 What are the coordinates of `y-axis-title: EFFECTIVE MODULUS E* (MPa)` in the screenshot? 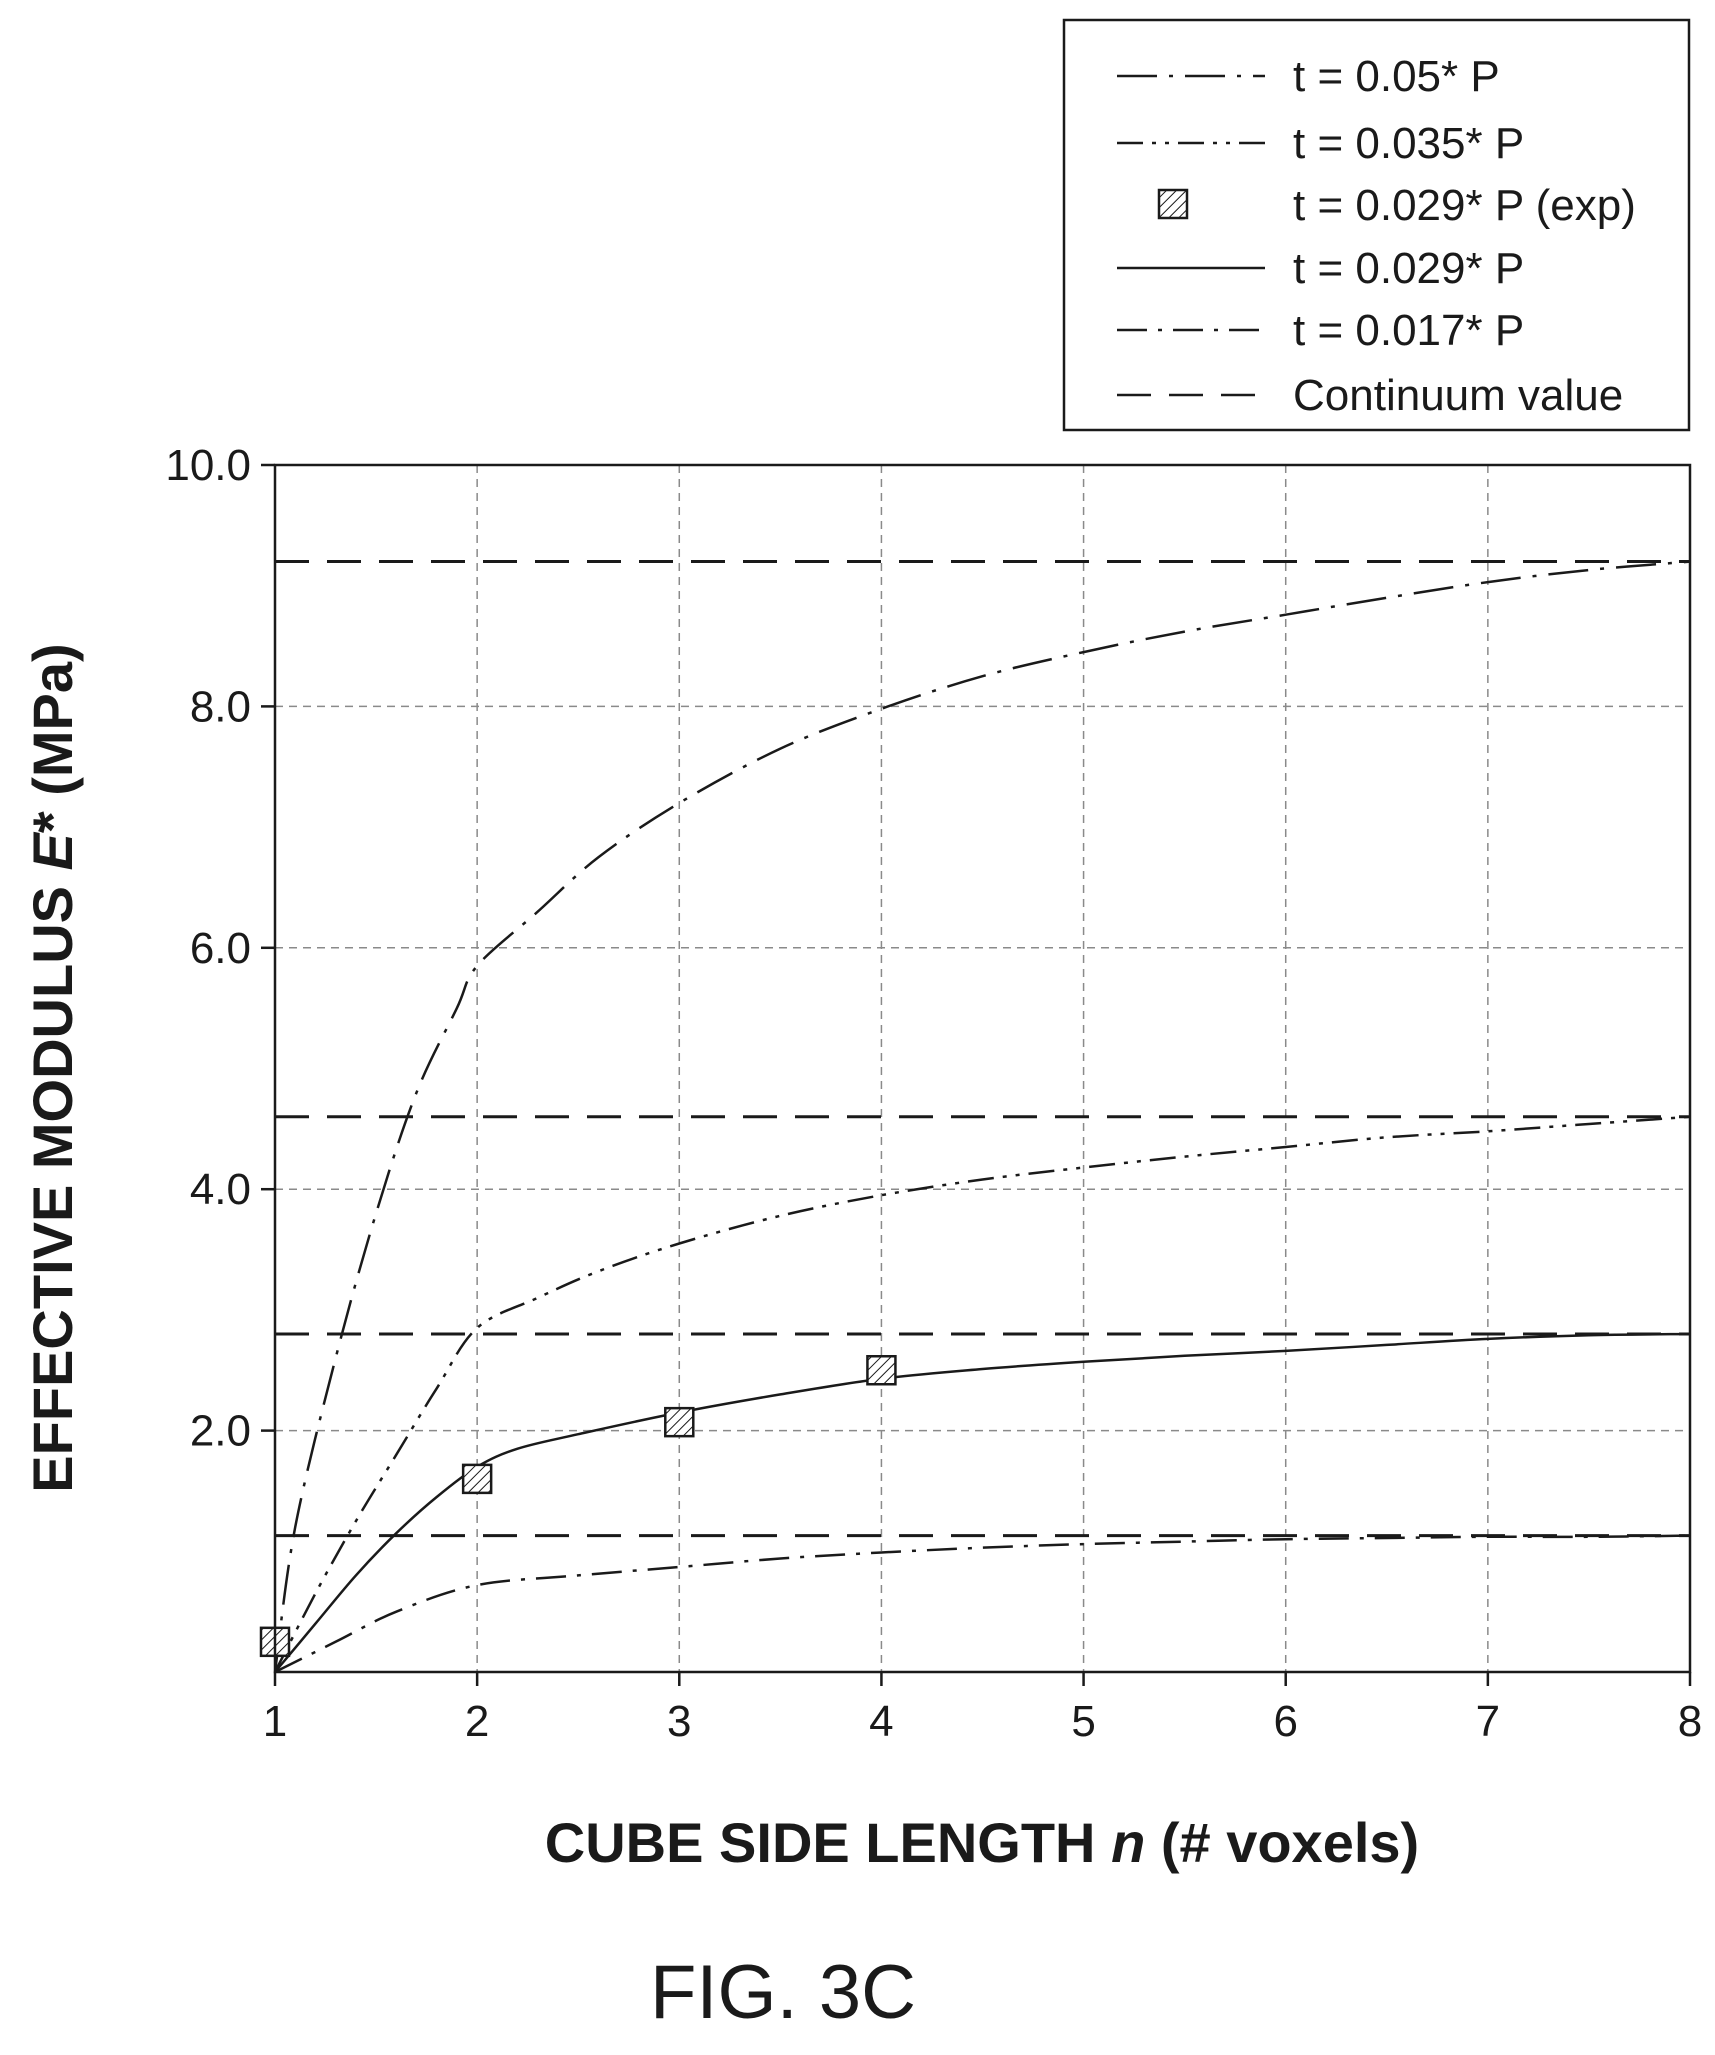 It's located at (52, 1067).